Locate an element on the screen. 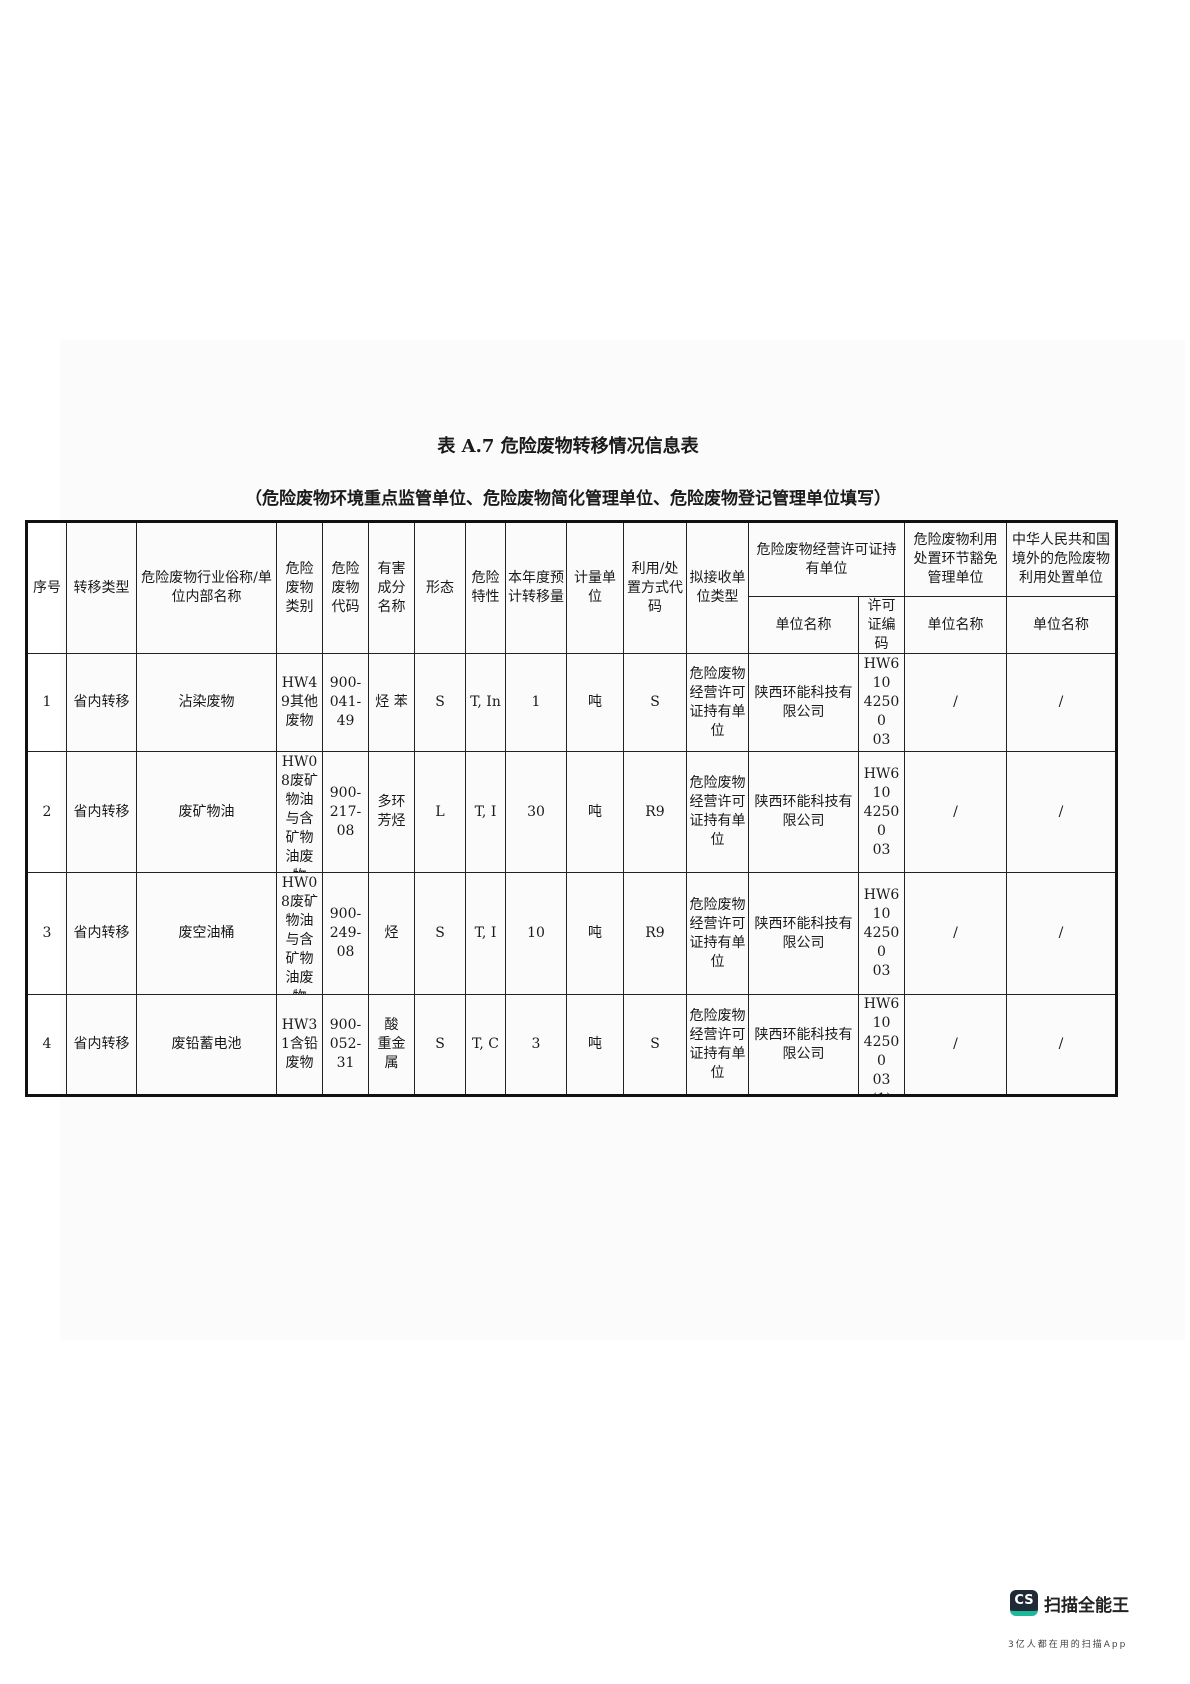  header-permit-code-text: 许可证编码 is located at coordinates (881, 625).